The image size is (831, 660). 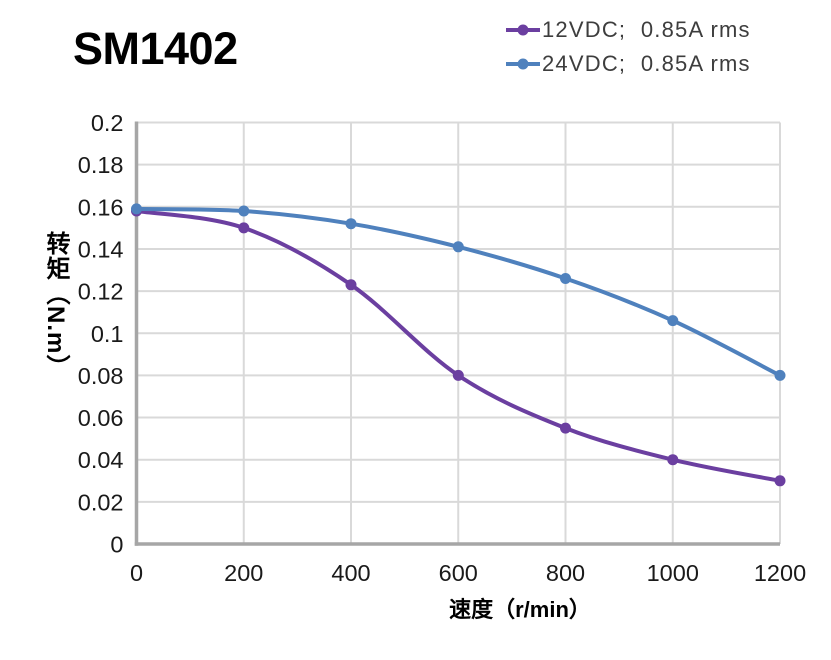 What do you see at coordinates (101, 460) in the screenshot?
I see `y-tick-label-0.04: 0.04` at bounding box center [101, 460].